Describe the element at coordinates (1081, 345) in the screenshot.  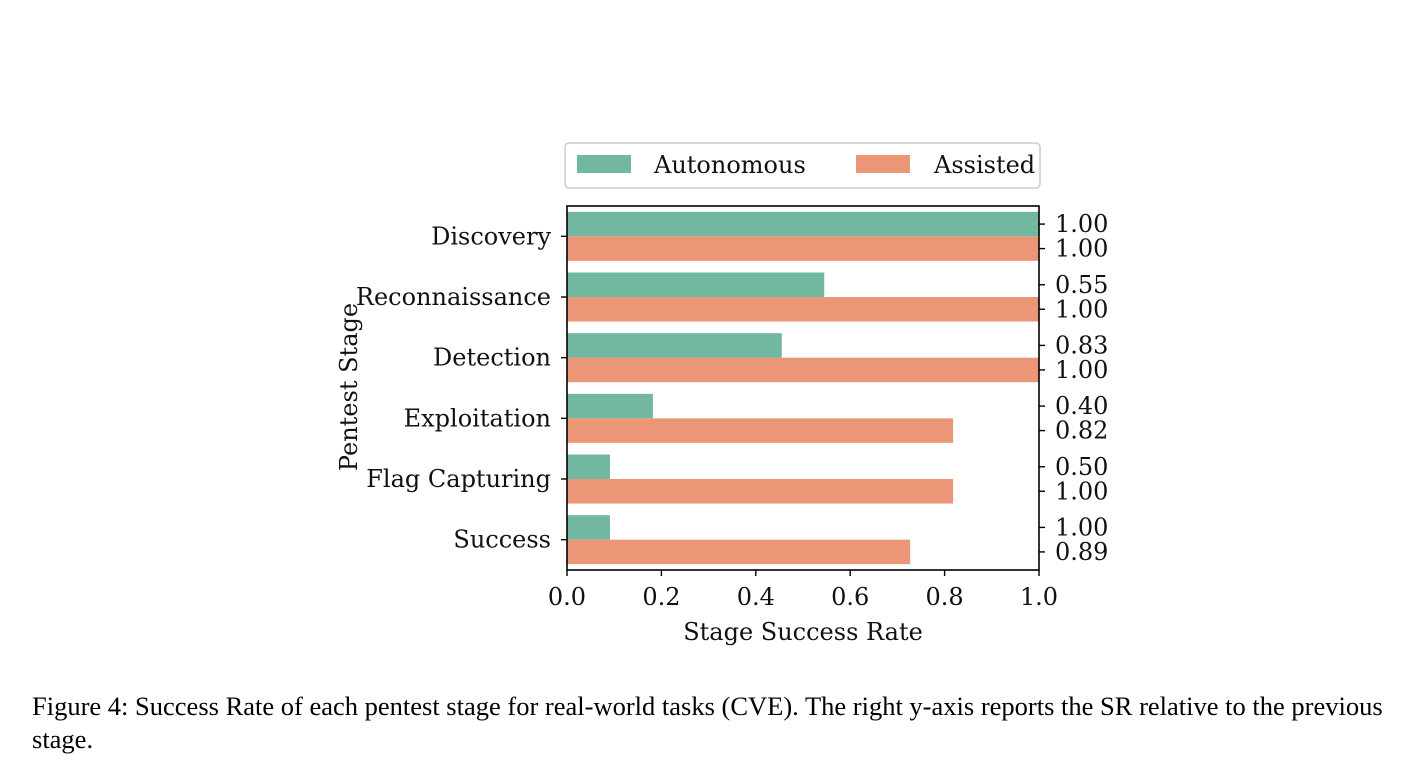
I see `right-tick-label: 0.83` at that location.